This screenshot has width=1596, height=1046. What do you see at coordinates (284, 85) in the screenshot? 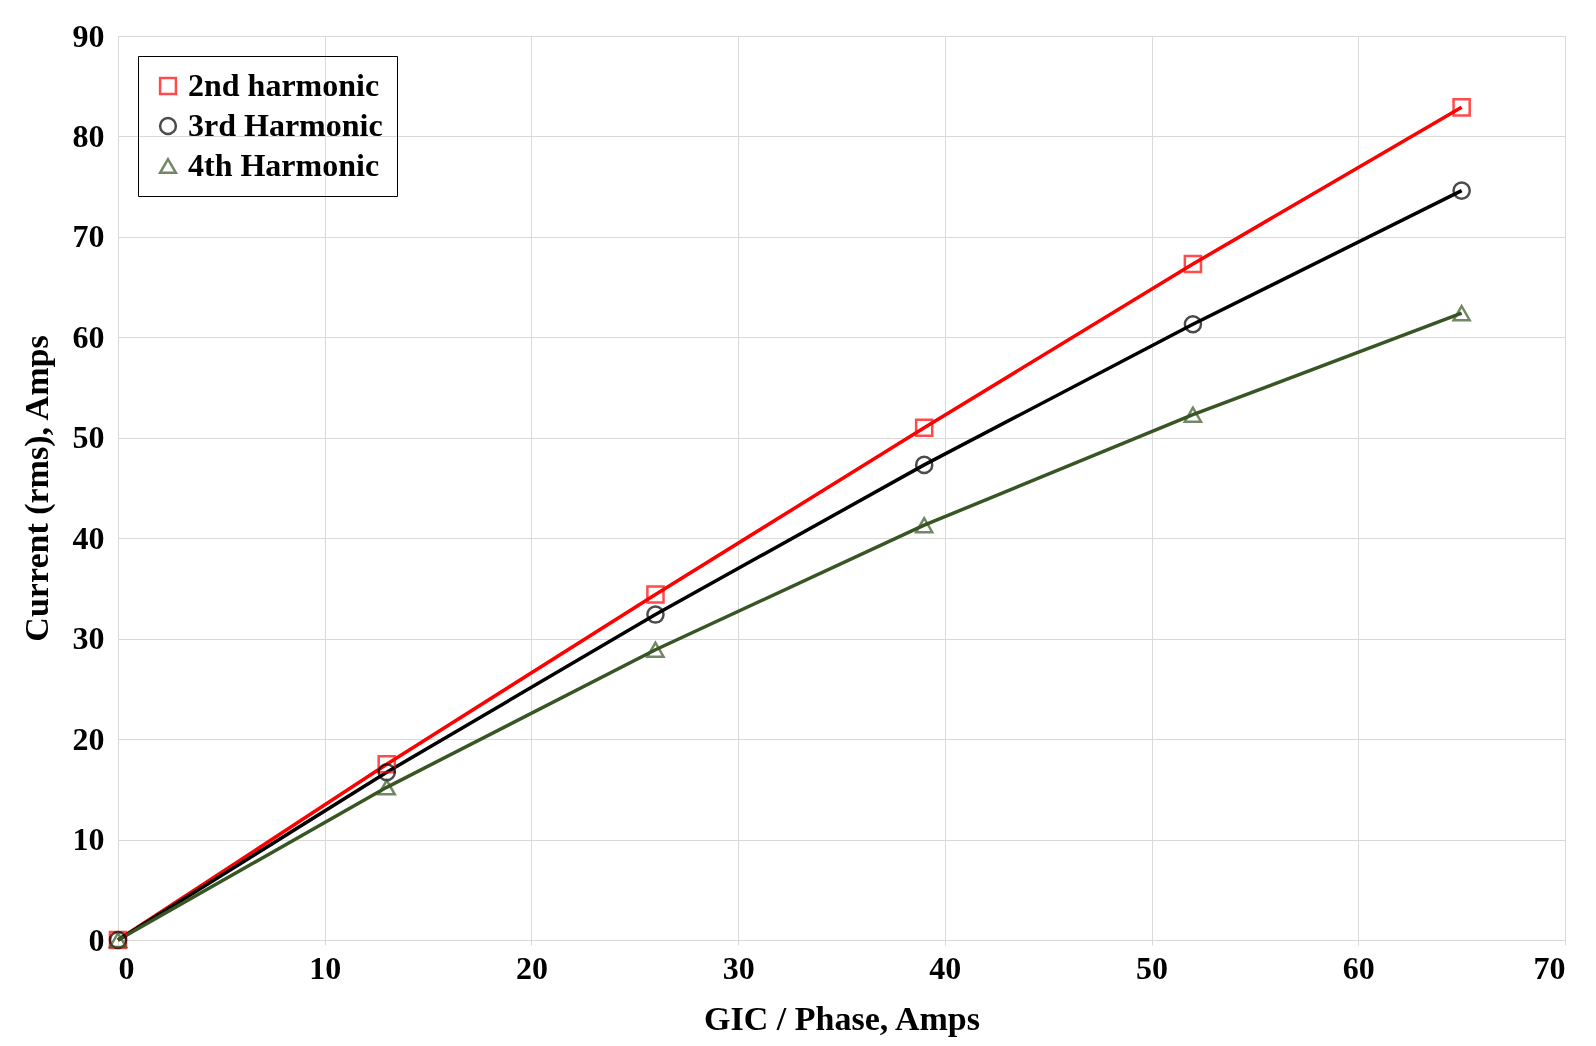
I see `legend-label: 2nd harmonic` at bounding box center [284, 85].